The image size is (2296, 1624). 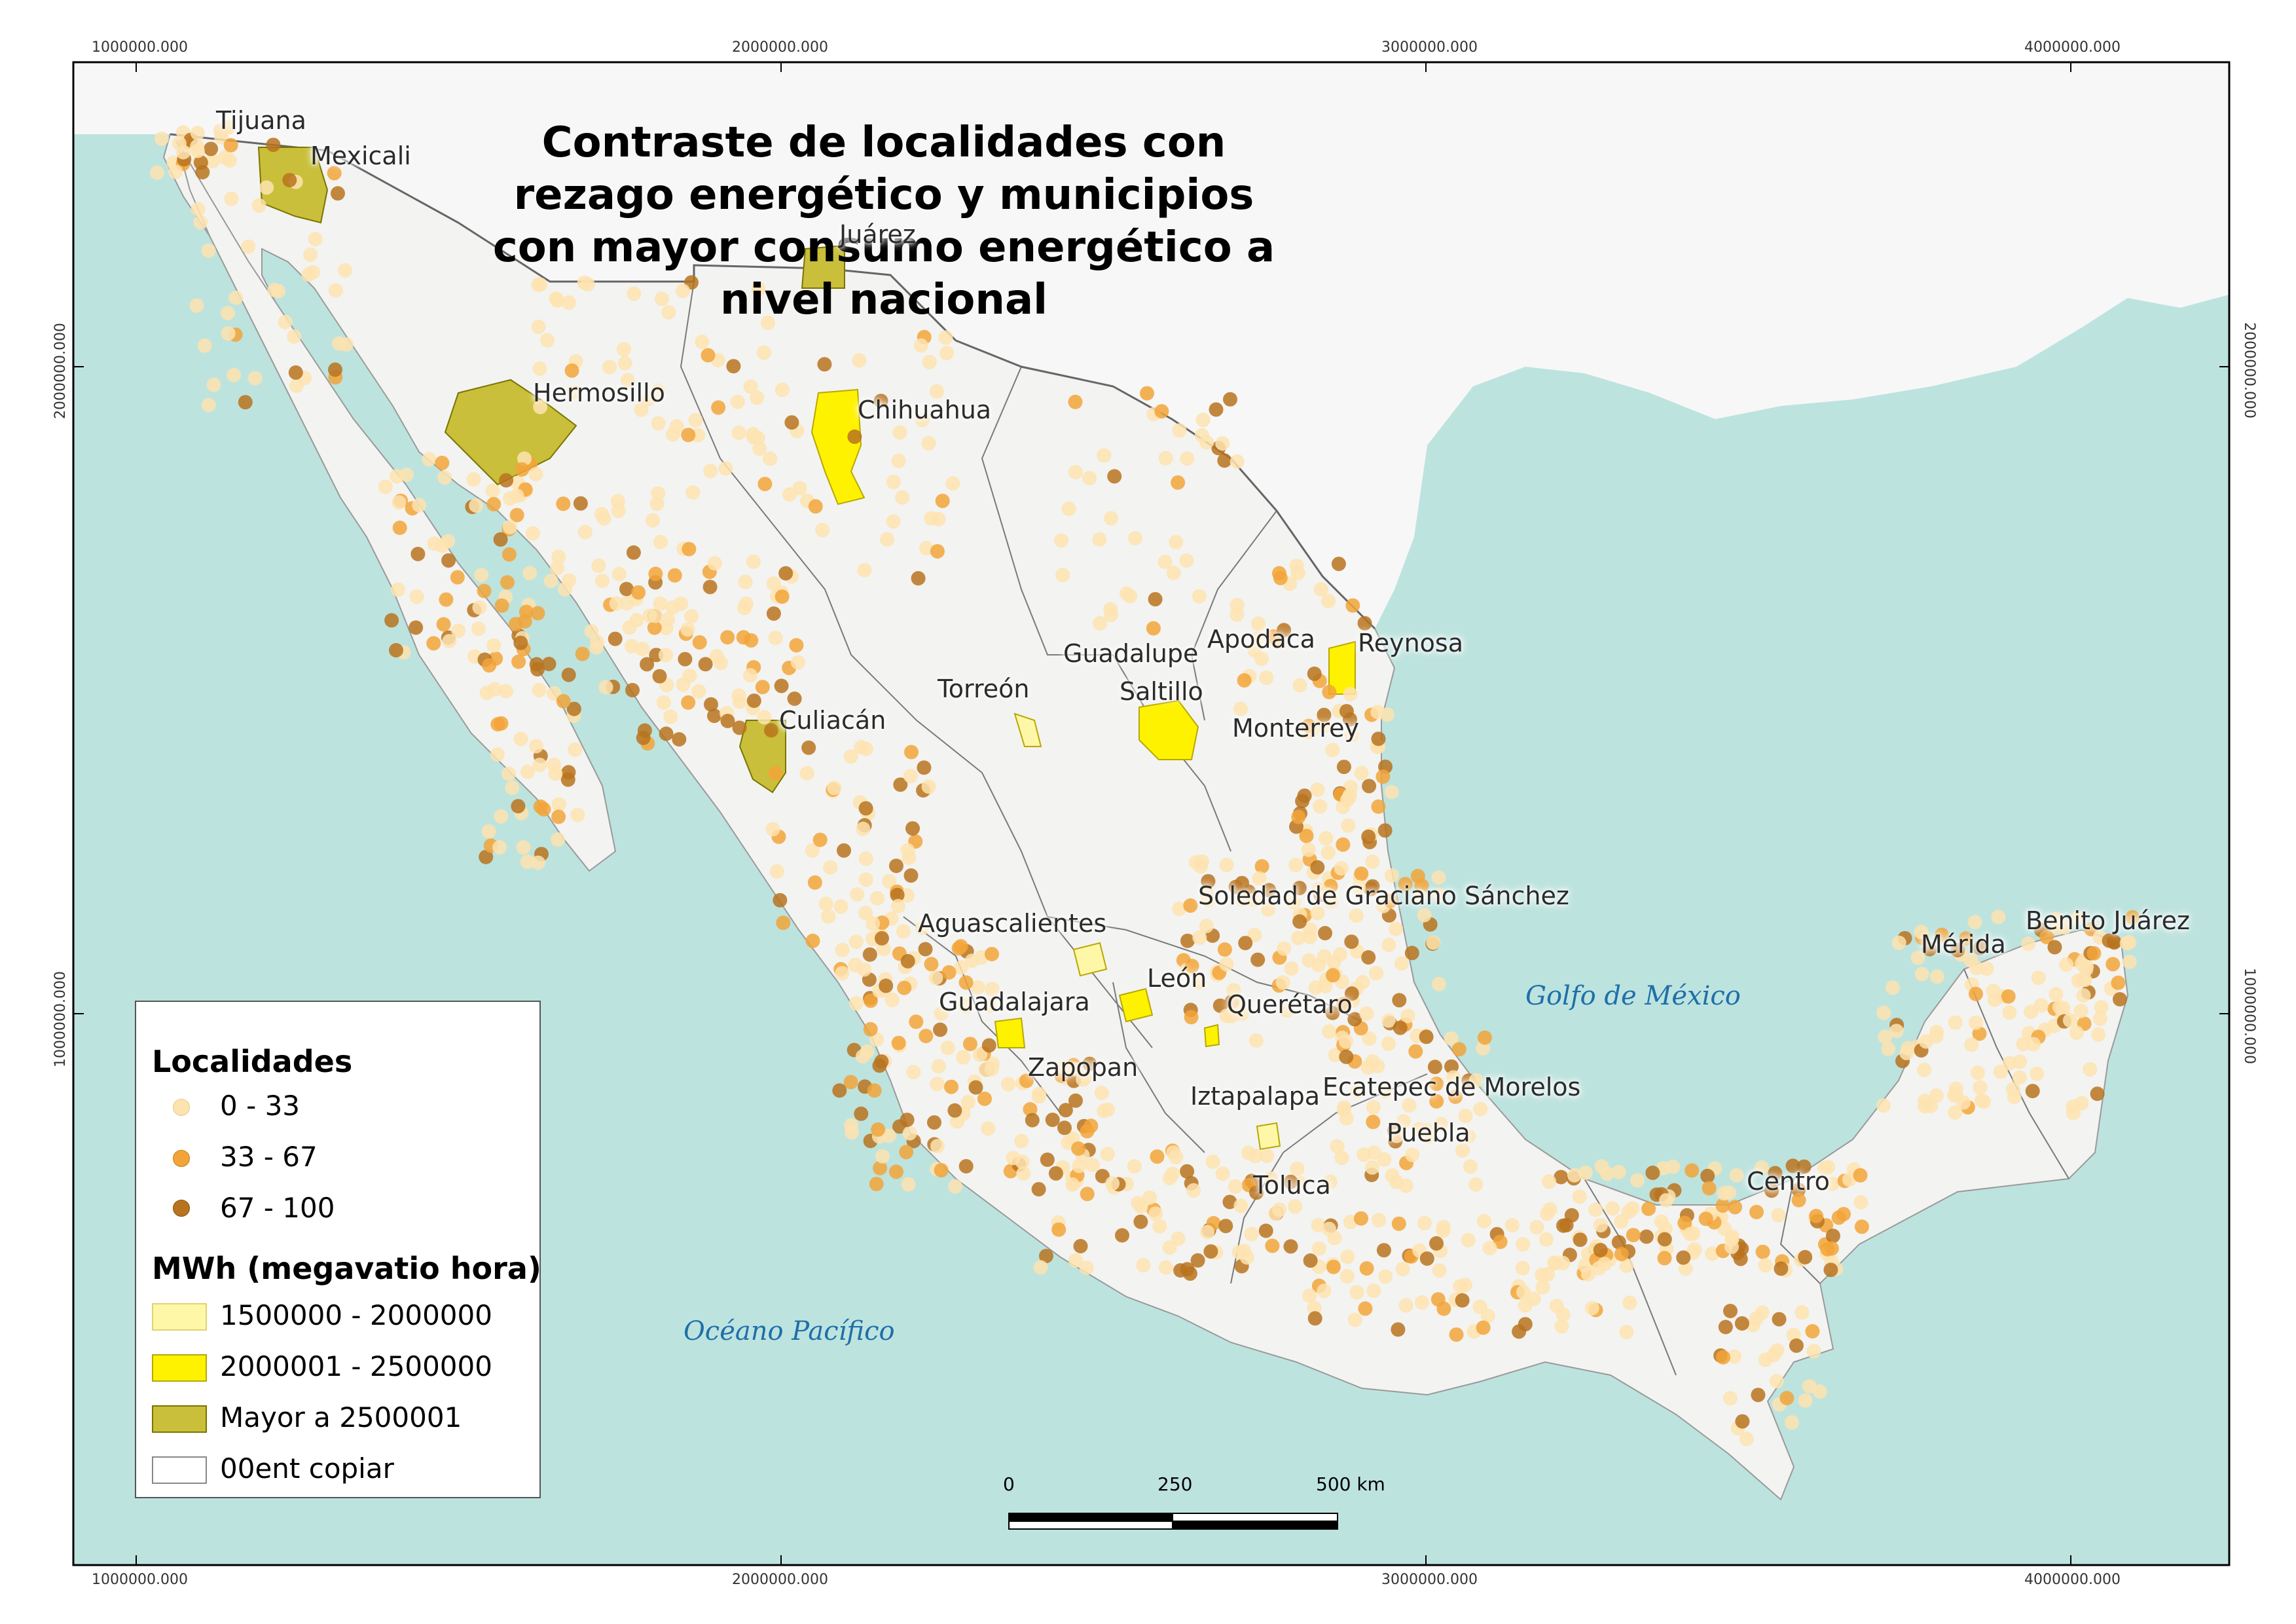 I want to click on city-label-puebla: Puebla, so click(x=1428, y=1132).